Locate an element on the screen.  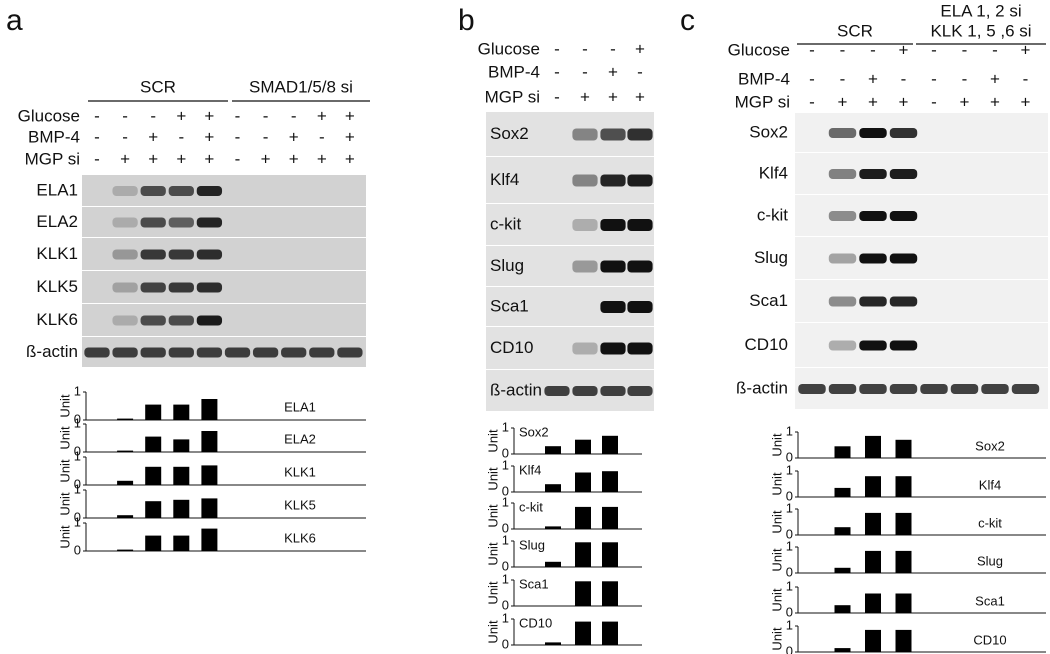
blot-label: CD10 is located at coordinates (511, 347).